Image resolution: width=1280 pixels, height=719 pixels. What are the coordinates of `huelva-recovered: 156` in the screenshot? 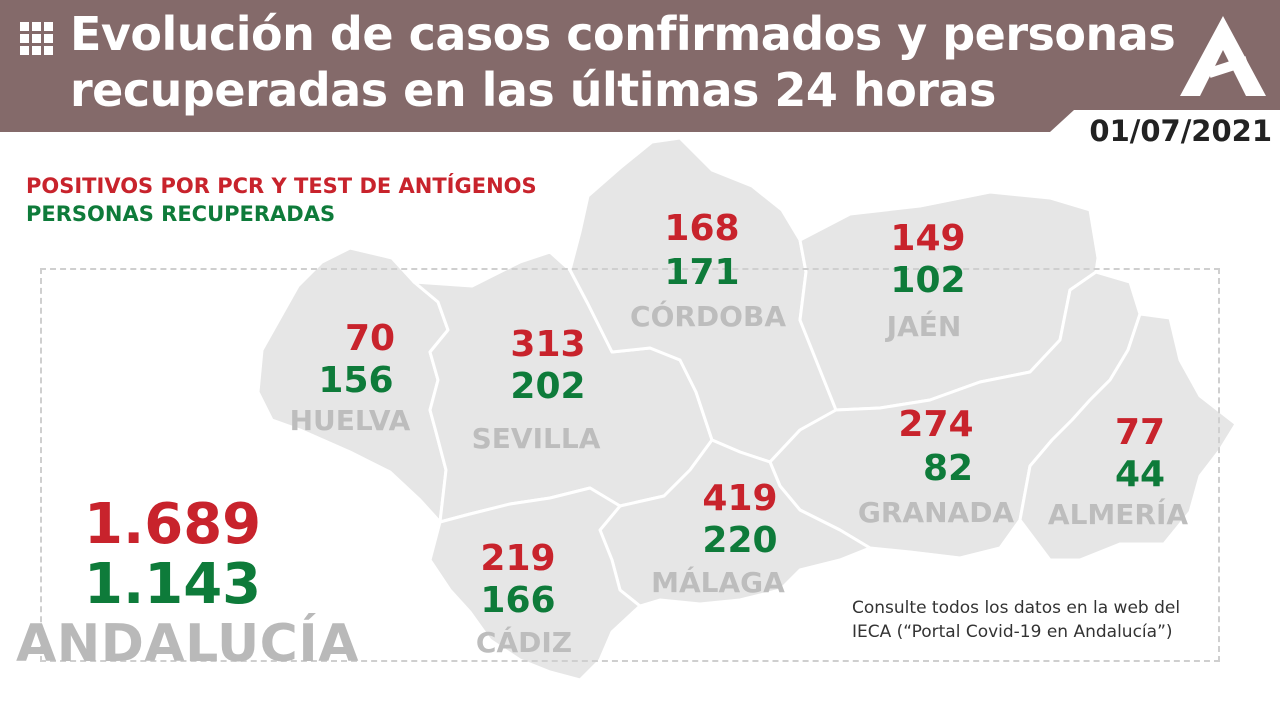 It's located at (356, 380).